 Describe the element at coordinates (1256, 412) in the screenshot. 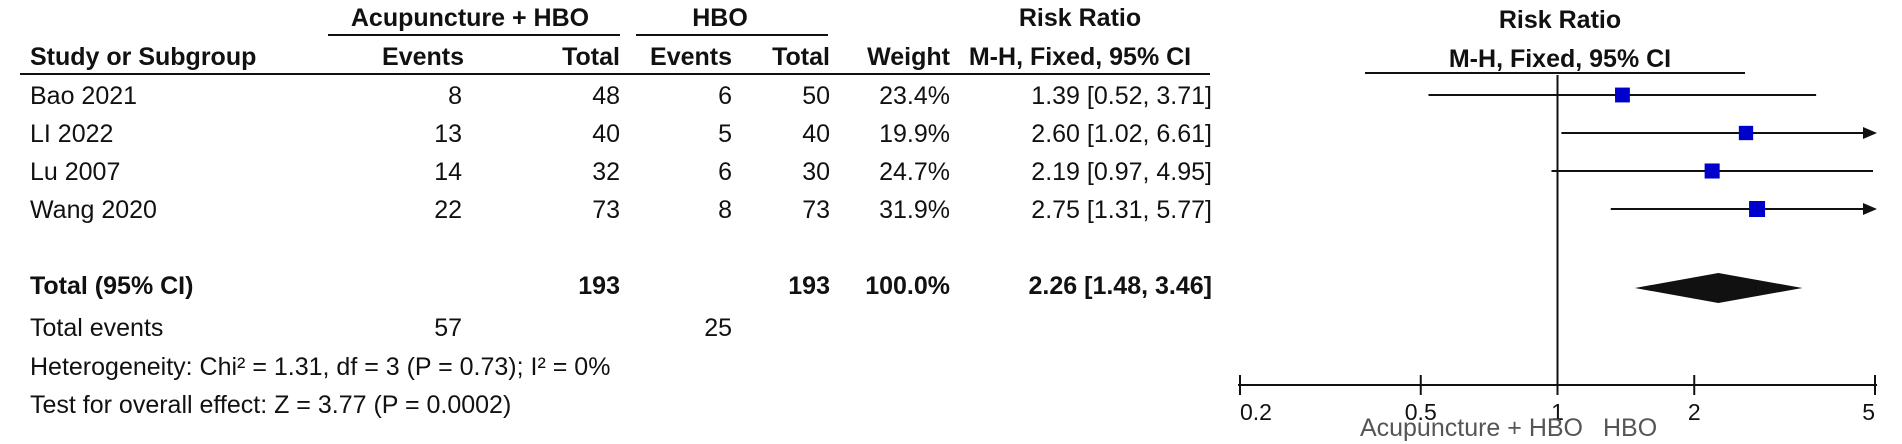

I see `x-tick-label: 0.2` at that location.